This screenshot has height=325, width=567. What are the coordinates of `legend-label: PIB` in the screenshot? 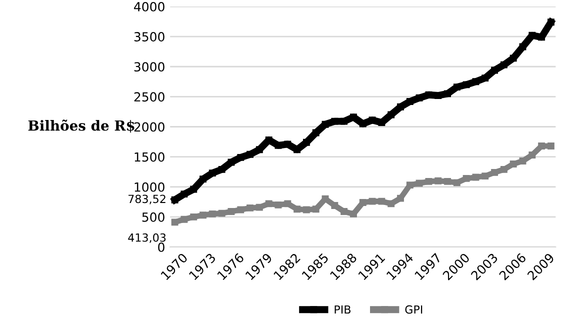 It's located at (342, 309).